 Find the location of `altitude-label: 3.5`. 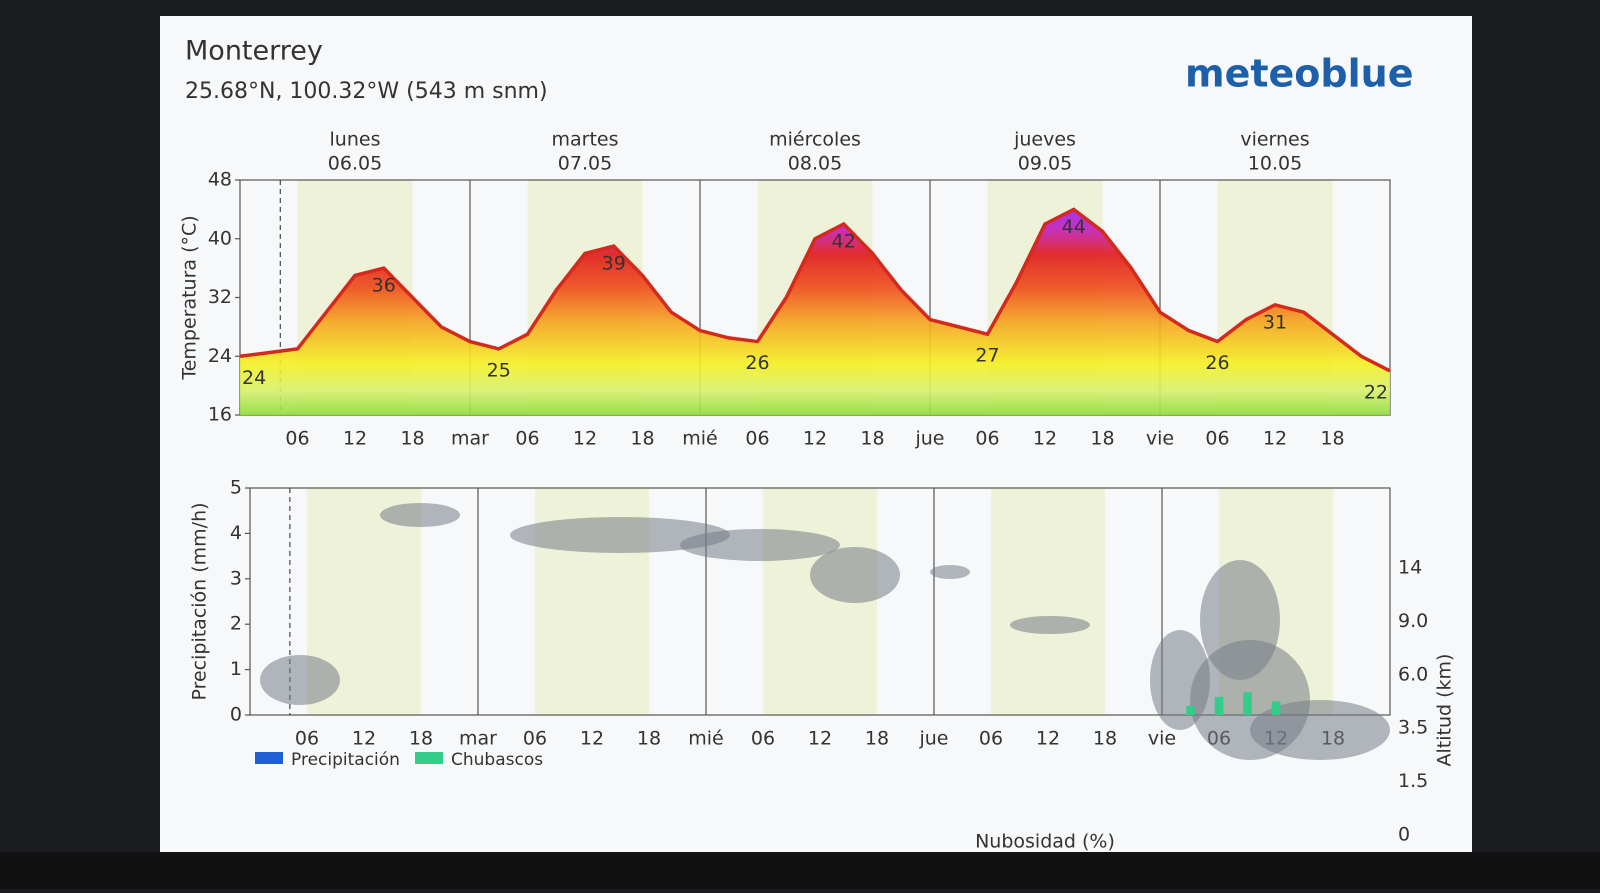

altitude-label: 3.5 is located at coordinates (1413, 728).